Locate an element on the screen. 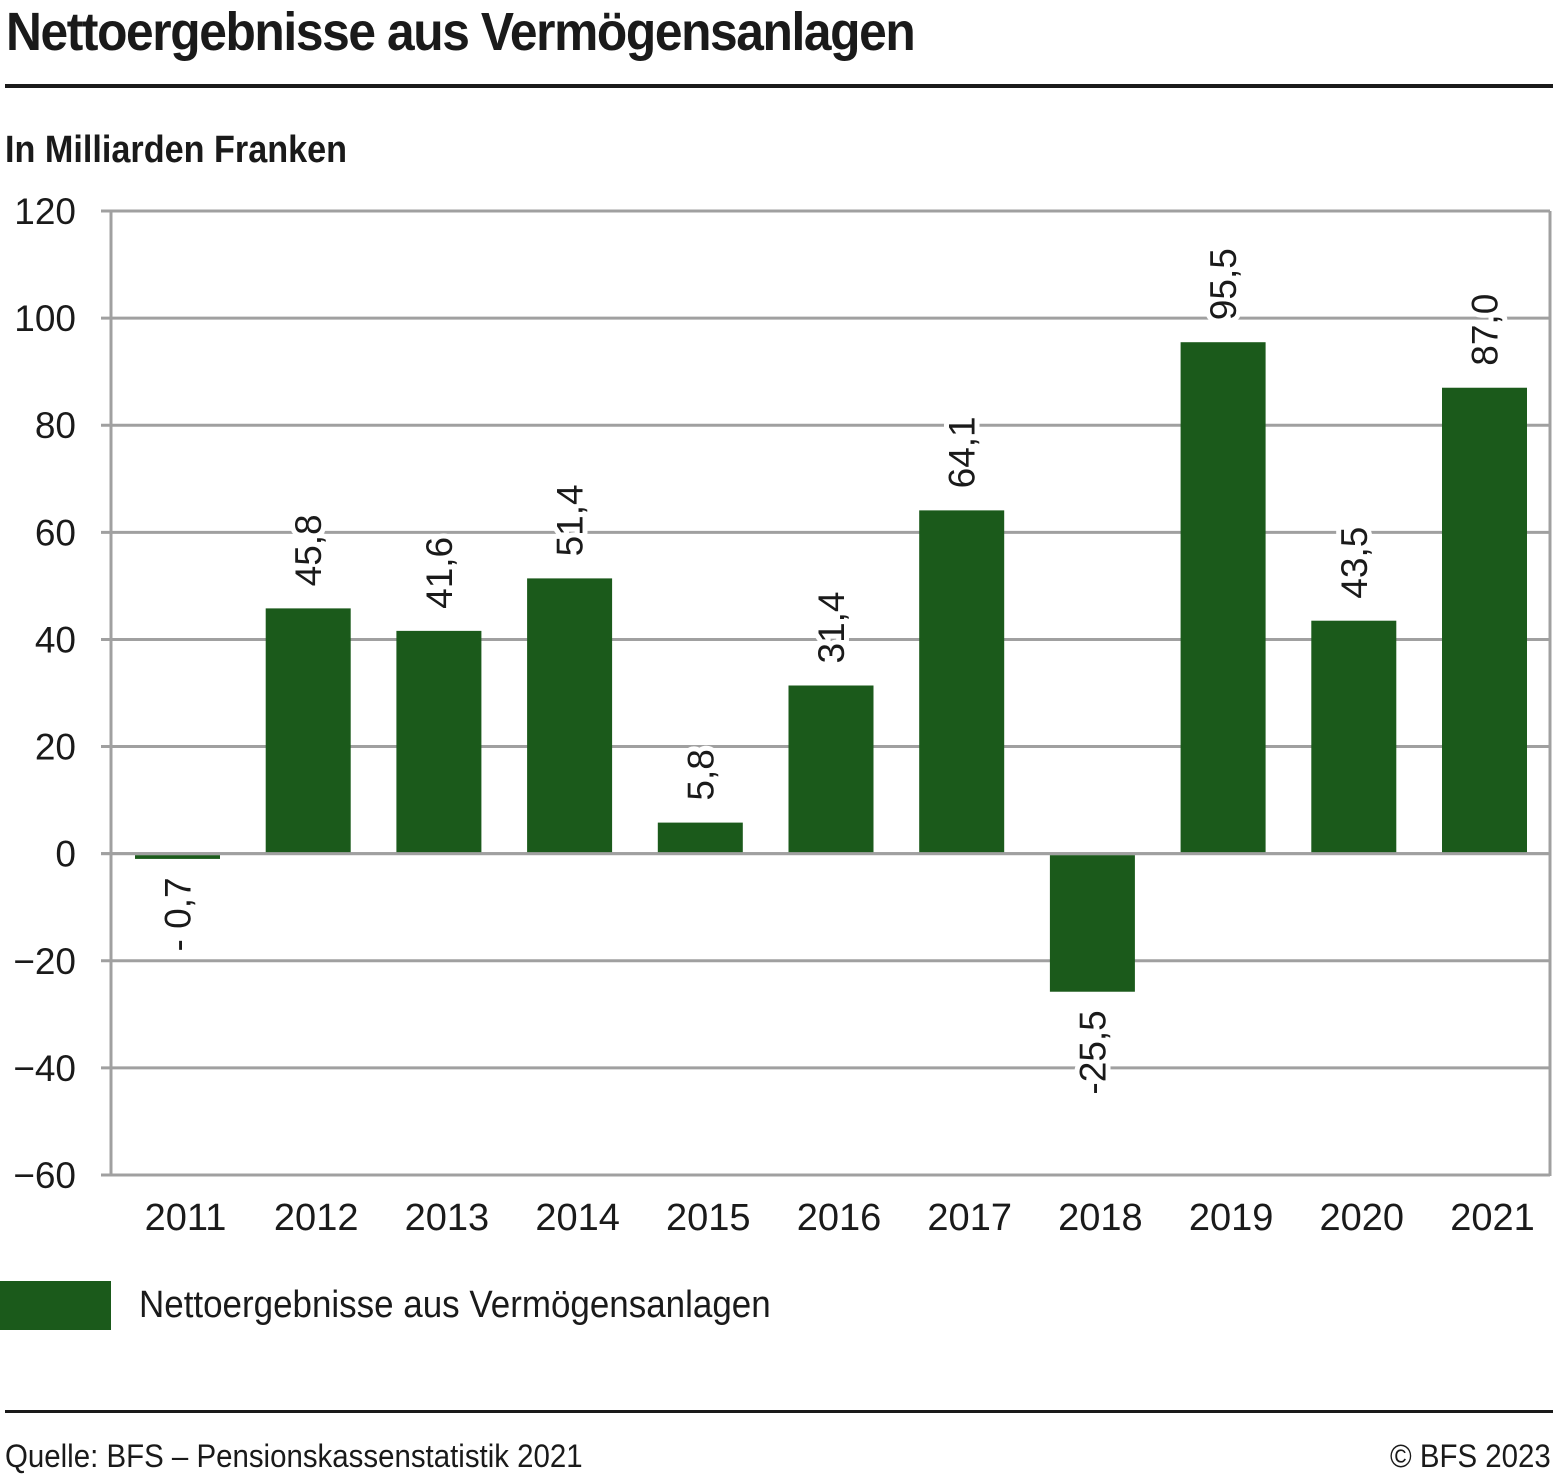 The image size is (1553, 1482). legend: Nettoergebnisse aus Vermögensanlagen is located at coordinates (413, 1305).